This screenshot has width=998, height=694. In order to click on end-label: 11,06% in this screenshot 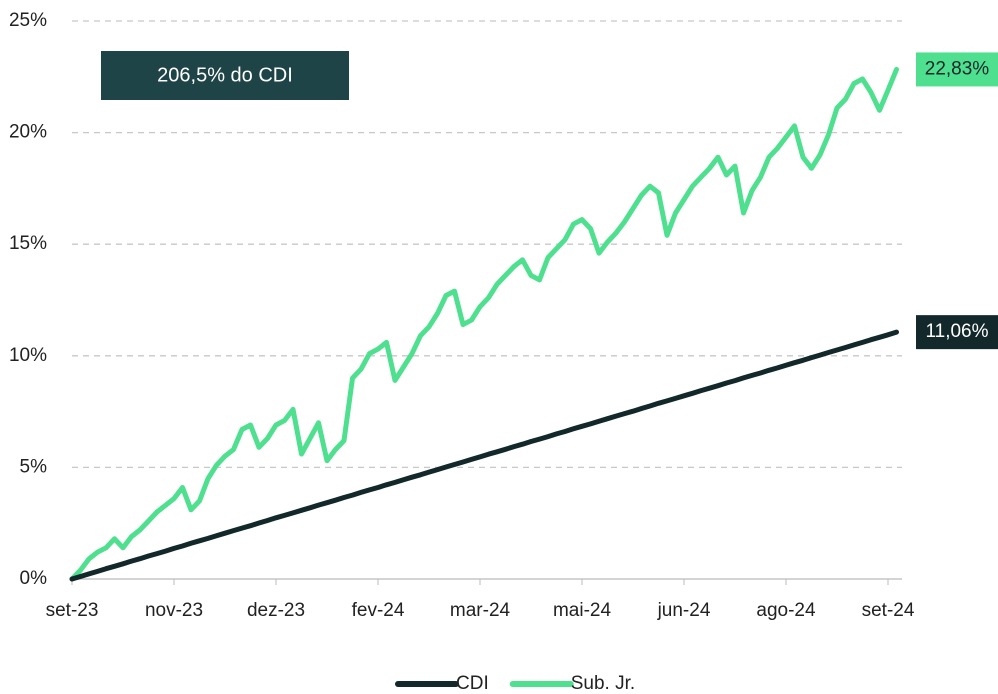, I will do `click(956, 331)`.